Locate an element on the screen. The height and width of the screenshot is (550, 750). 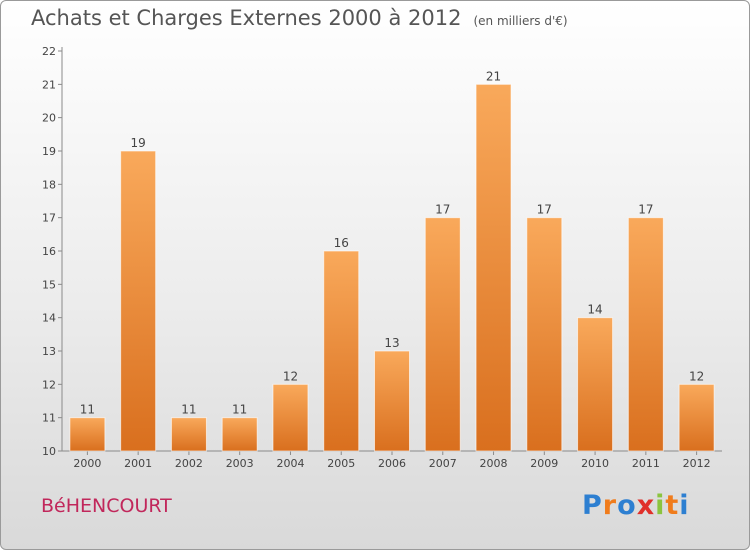
value-label-2005: 16 is located at coordinates (341, 243).